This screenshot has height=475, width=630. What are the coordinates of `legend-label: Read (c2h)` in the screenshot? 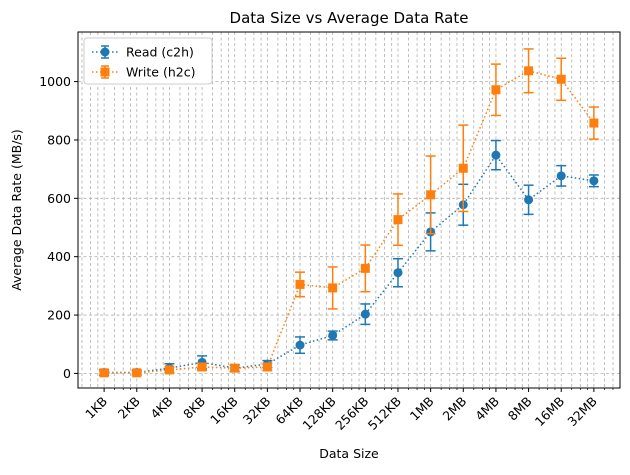 It's located at (160, 52).